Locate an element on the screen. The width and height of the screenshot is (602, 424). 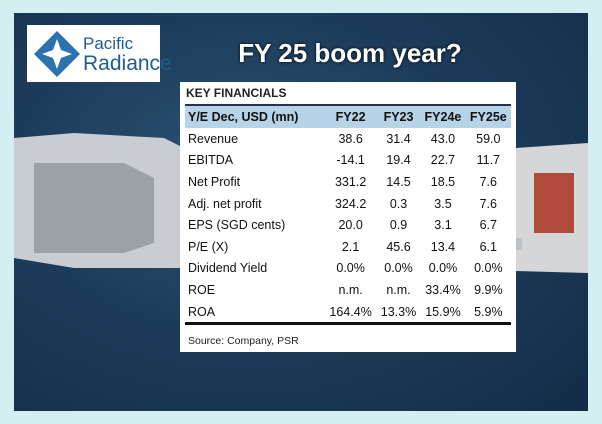
table-row: ROA 164.4% 13.3% 15.9% 5.9% is located at coordinates (348, 312).